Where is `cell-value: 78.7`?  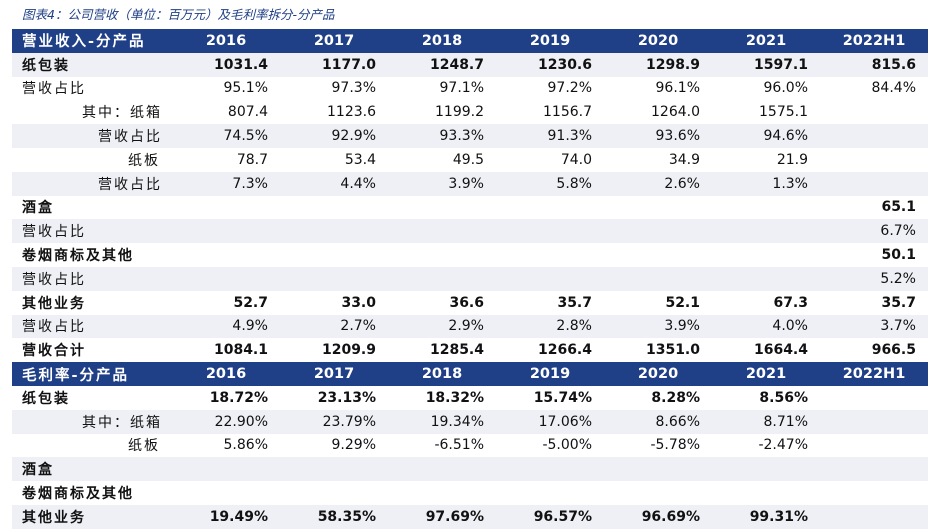
cell-value: 78.7 is located at coordinates (252, 159).